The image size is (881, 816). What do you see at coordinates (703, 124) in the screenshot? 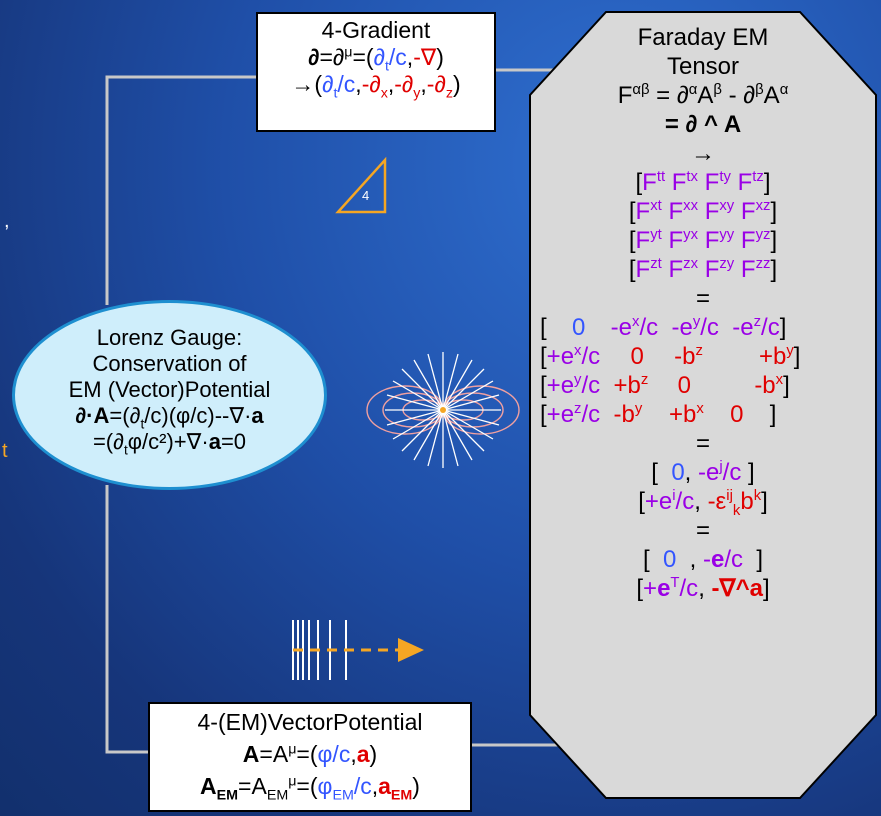
I see `tensor-wedge: = ∂ ^ A` at bounding box center [703, 124].